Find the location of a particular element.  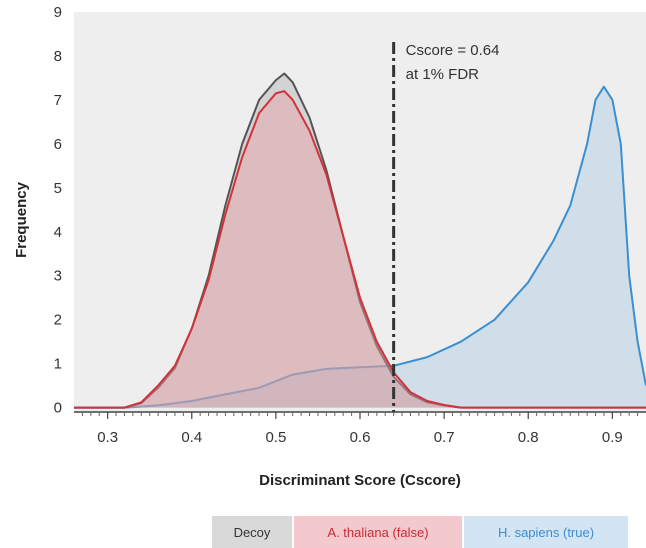

x-tick-label: 0.9 is located at coordinates (612, 437).